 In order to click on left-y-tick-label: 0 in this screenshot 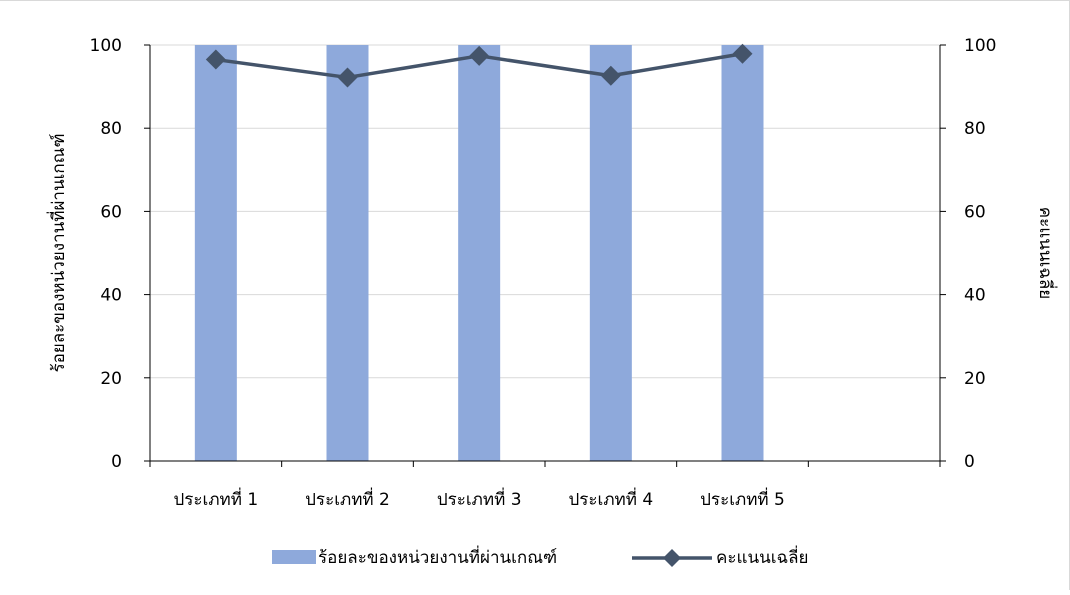, I will do `click(116, 462)`.